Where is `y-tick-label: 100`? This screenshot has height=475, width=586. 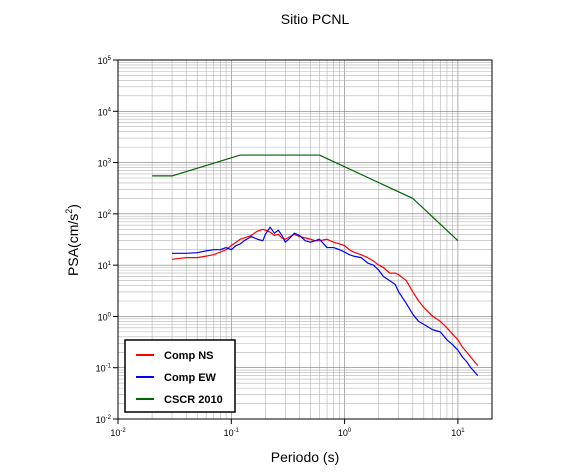 y-tick-label: 100 is located at coordinates (105, 317).